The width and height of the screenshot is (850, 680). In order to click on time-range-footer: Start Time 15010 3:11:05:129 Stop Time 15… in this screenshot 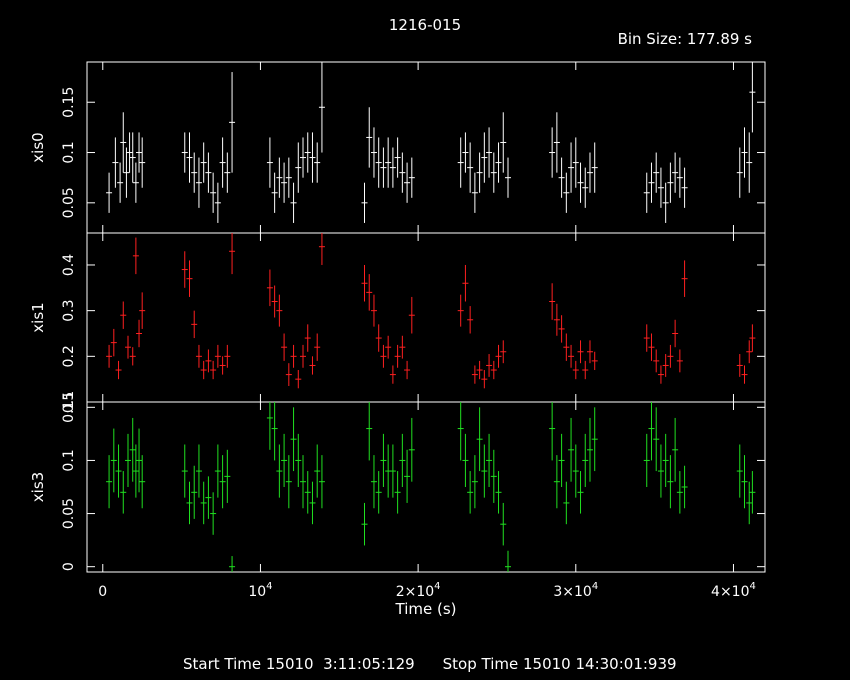, I will do `click(425, 655)`.